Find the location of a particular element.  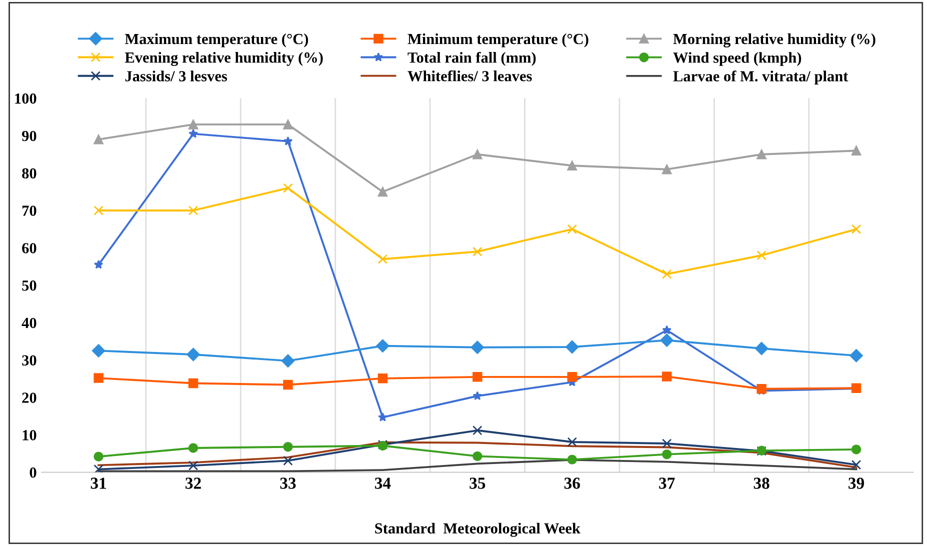

y-tick-label: 30 is located at coordinates (29, 360).